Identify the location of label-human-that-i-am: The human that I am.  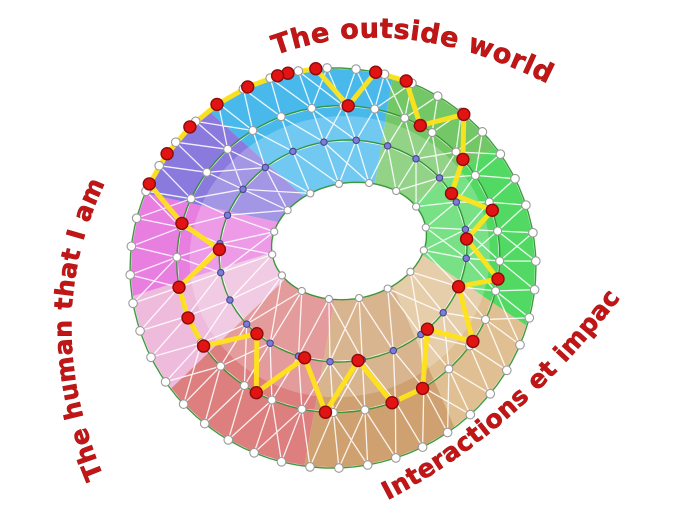
(79, 329).